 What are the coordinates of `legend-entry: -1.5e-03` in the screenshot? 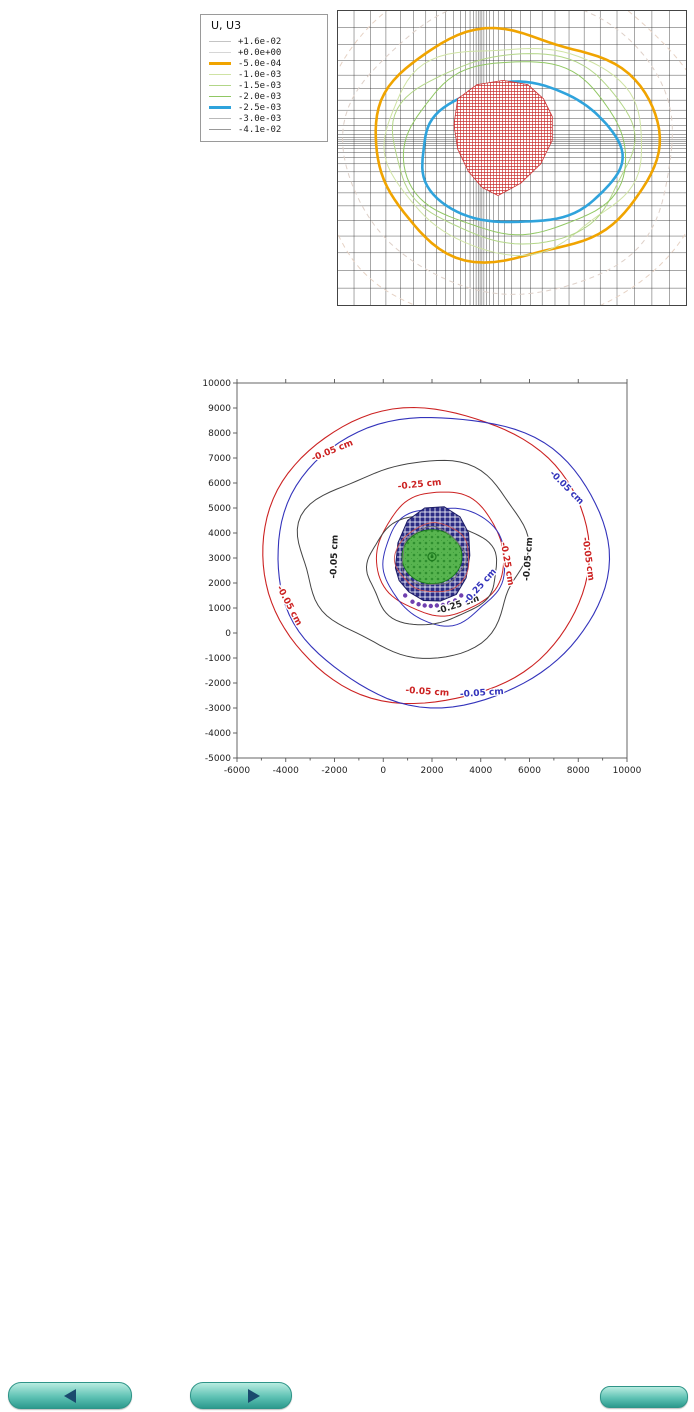 It's located at (265, 85).